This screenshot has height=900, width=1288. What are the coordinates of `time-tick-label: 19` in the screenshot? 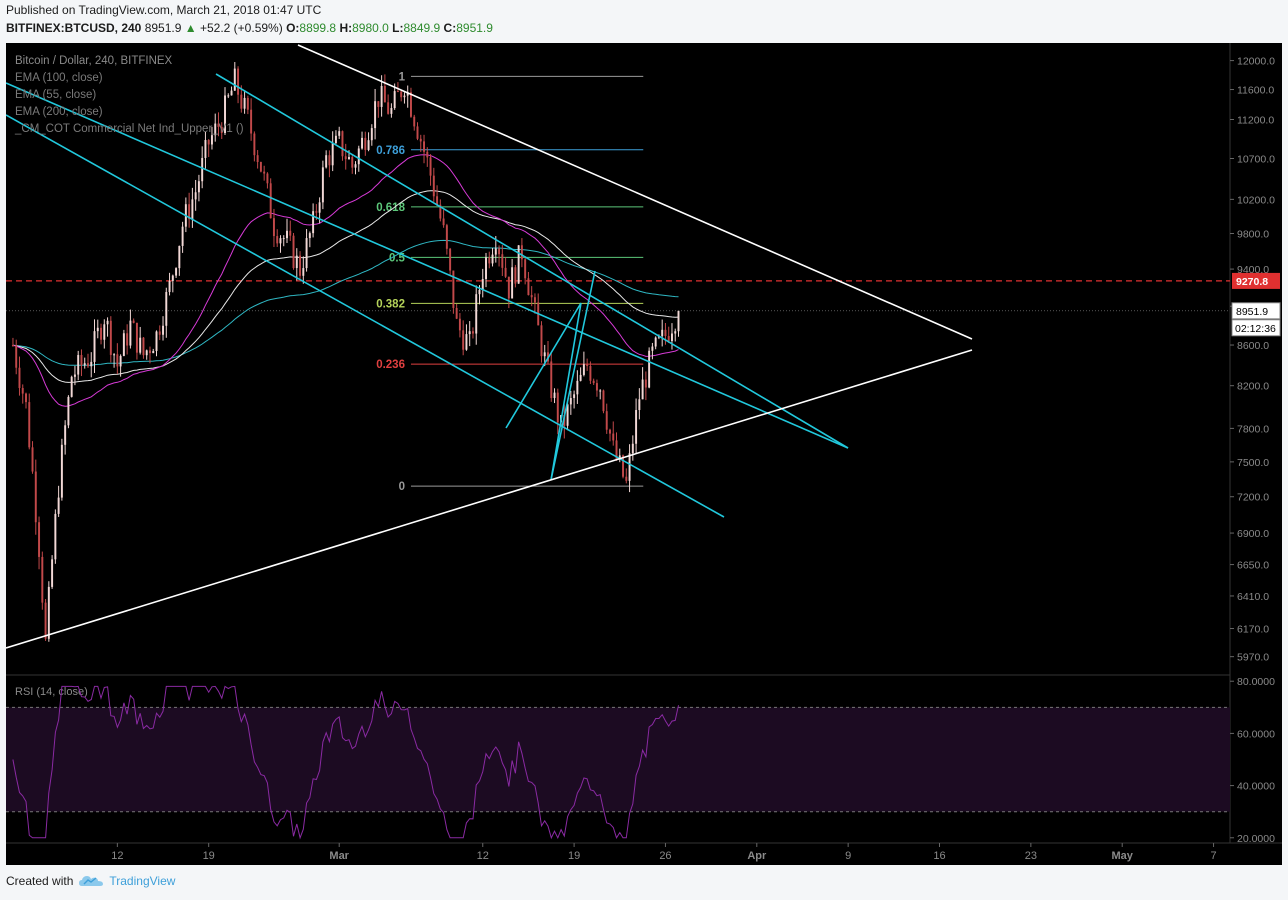 It's located at (209, 856).